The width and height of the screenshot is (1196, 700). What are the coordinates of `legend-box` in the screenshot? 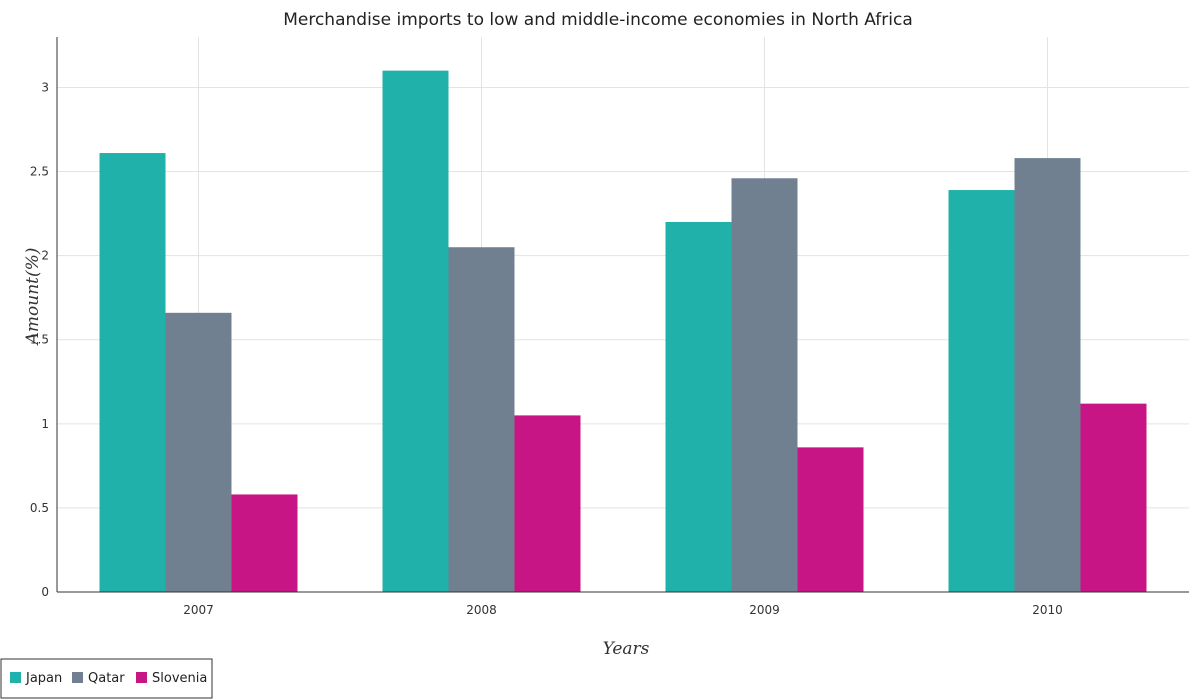 It's located at (106, 678).